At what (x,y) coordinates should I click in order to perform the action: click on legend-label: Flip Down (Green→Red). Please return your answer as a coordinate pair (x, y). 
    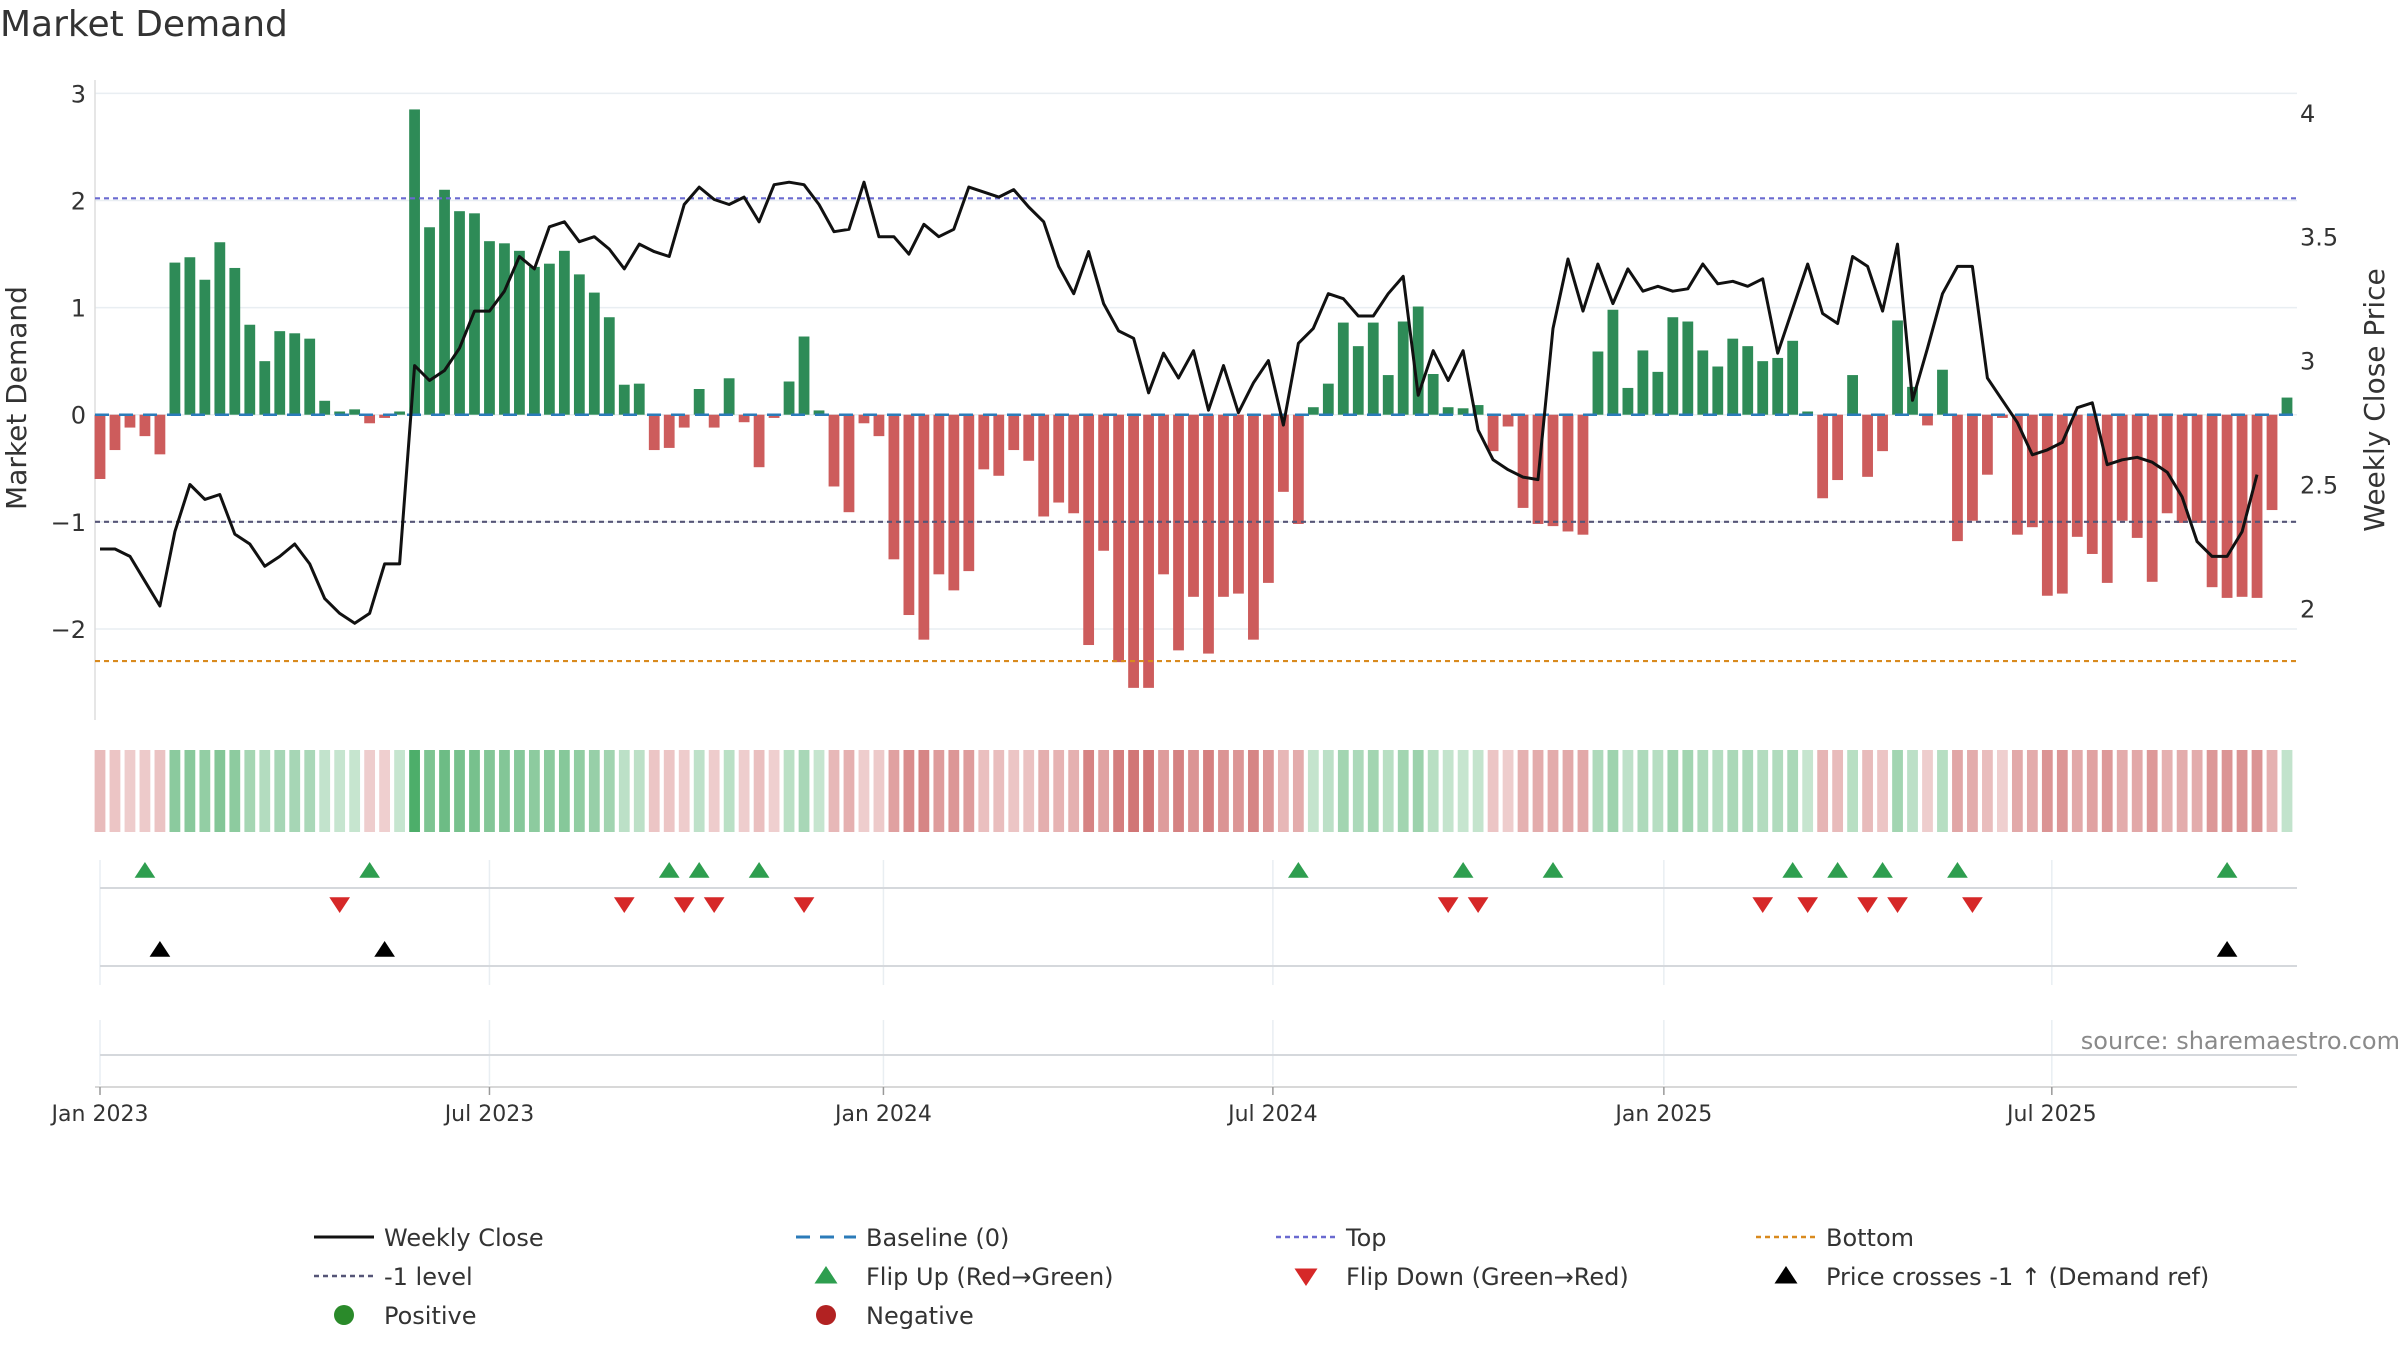
    Looking at the image, I should click on (1487, 1277).